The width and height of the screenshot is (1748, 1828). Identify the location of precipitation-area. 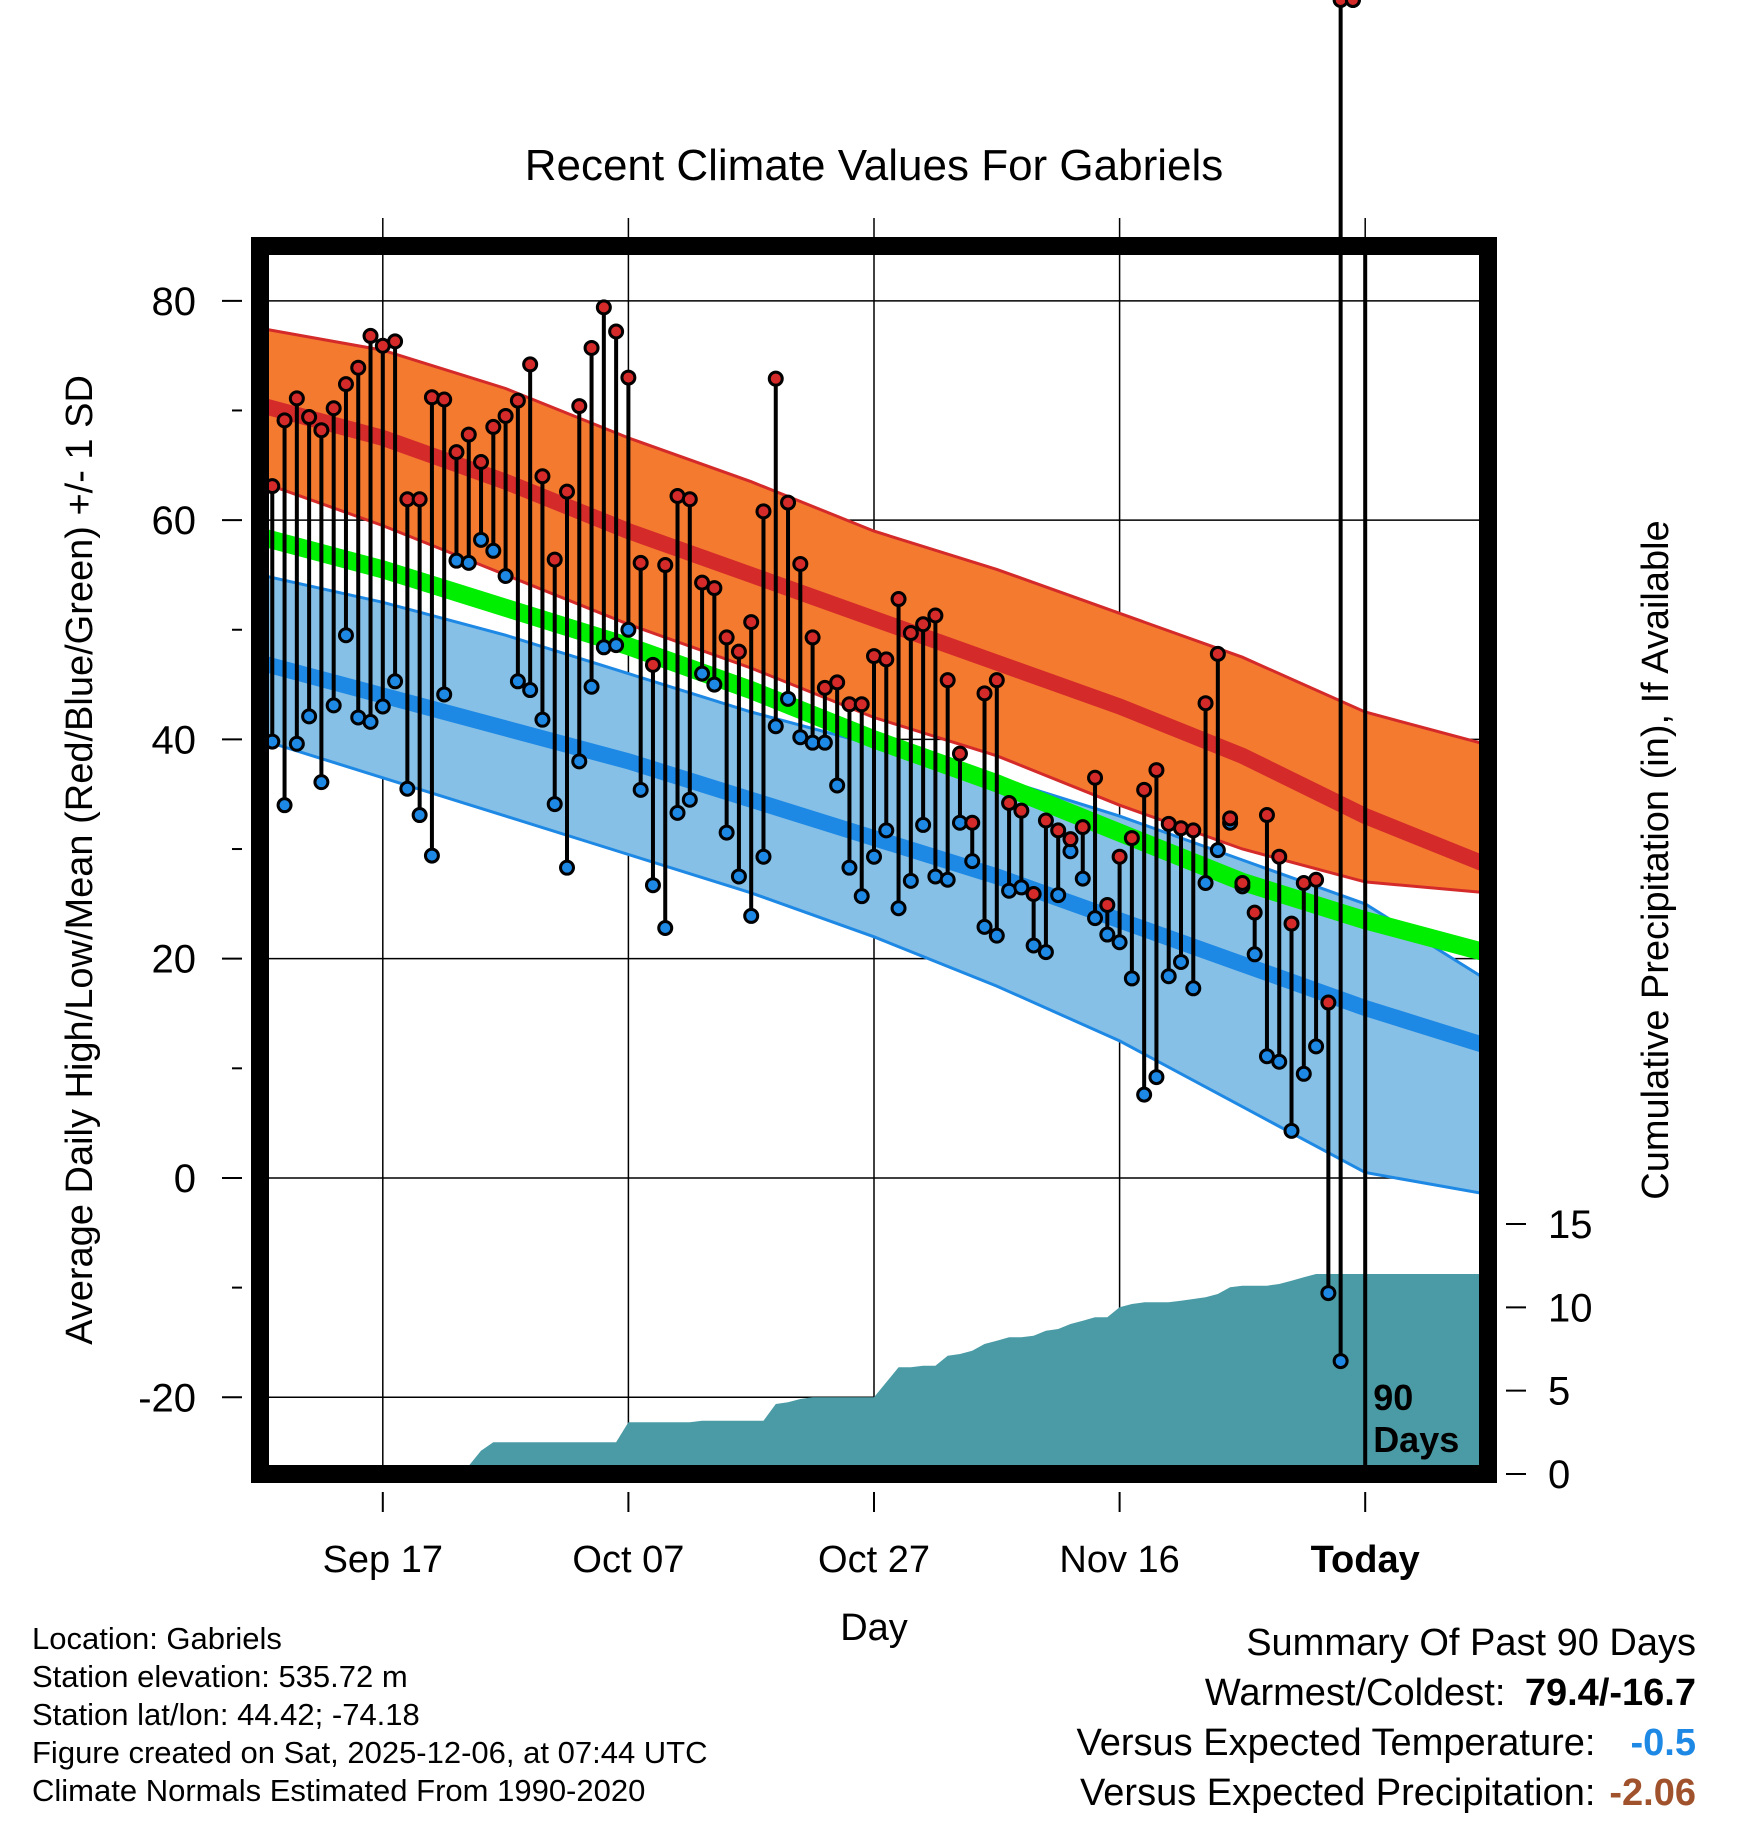
(874, 1374).